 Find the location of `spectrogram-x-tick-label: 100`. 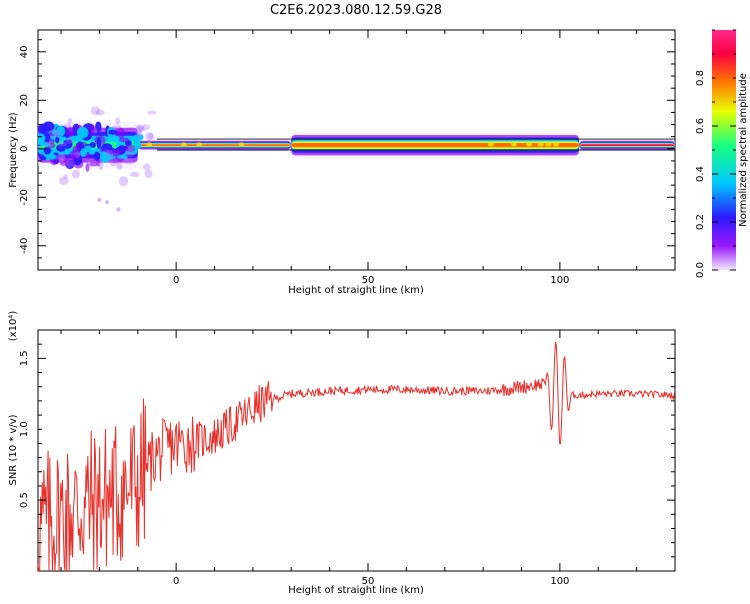

spectrogram-x-tick-label: 100 is located at coordinates (559, 280).